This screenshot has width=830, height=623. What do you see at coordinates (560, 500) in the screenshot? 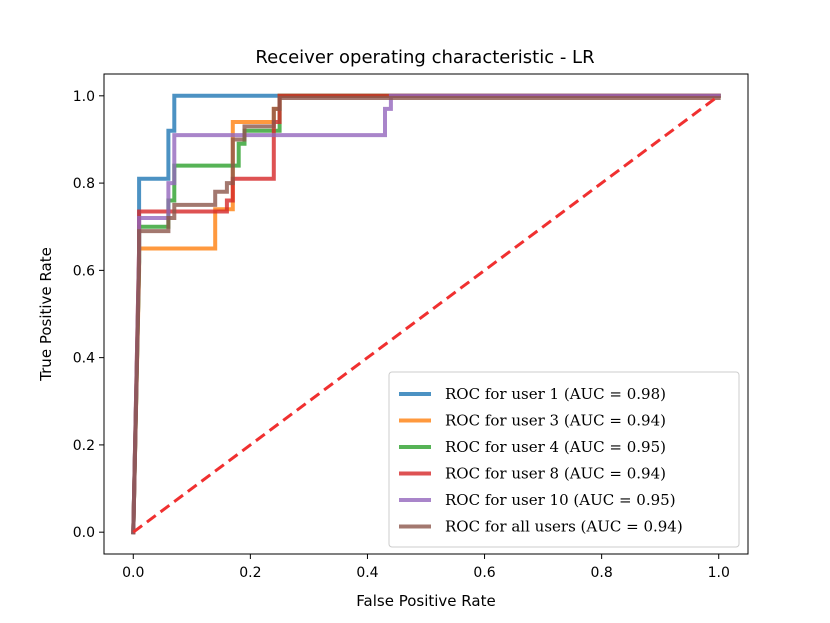
I see `legend-label-series-5: ROC for user 10 (AUC = 0.95)` at bounding box center [560, 500].